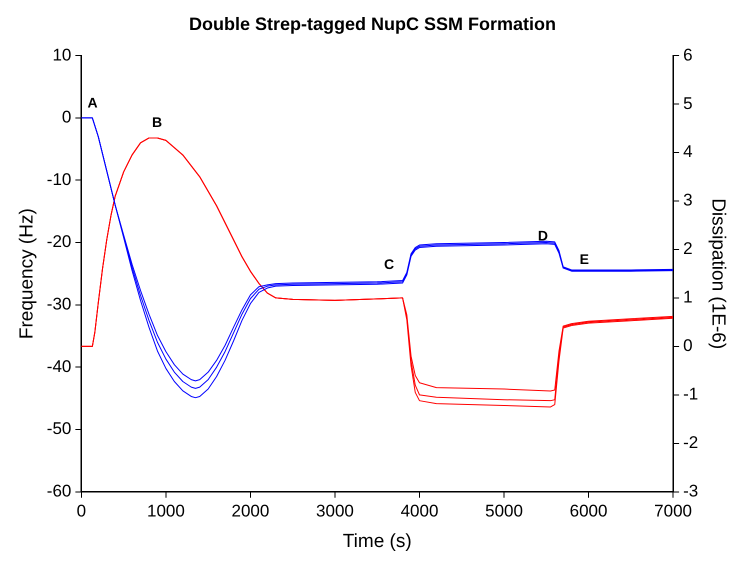 The width and height of the screenshot is (749, 565). What do you see at coordinates (688, 103) in the screenshot?
I see `y2-tick-label: 5` at bounding box center [688, 103].